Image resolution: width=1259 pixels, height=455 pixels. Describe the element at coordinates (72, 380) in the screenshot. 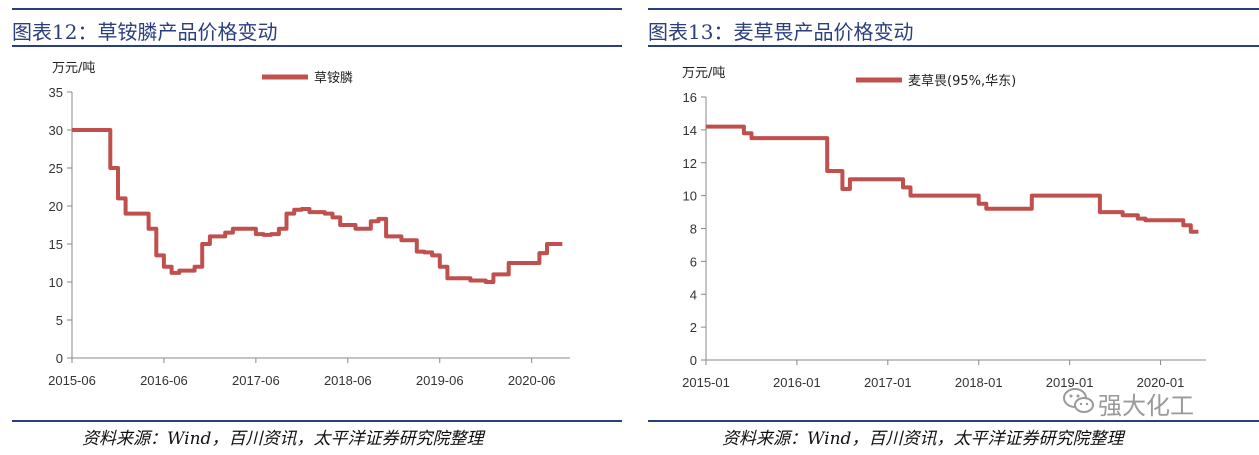

I see `x-tick-label: 2015-06` at that location.